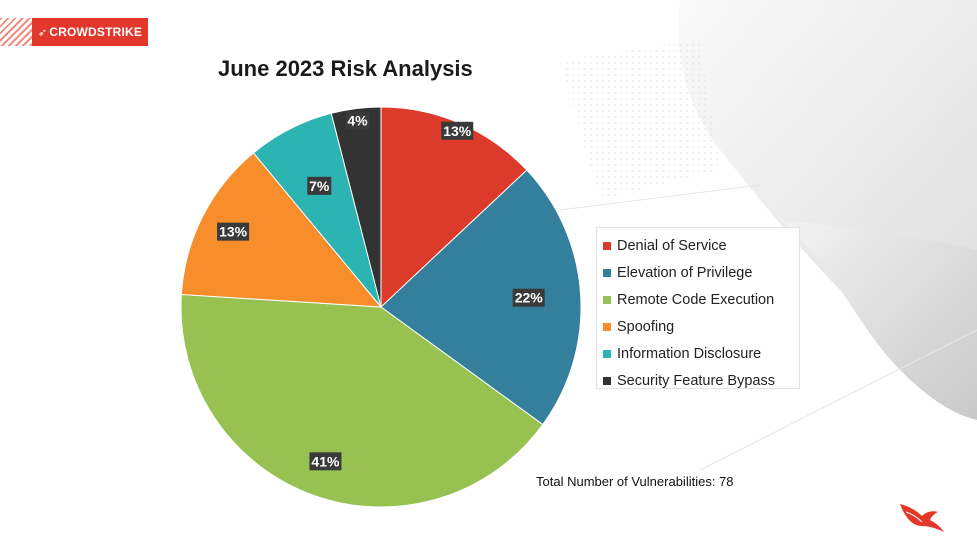  I want to click on svg-text: 7%, so click(319, 186).